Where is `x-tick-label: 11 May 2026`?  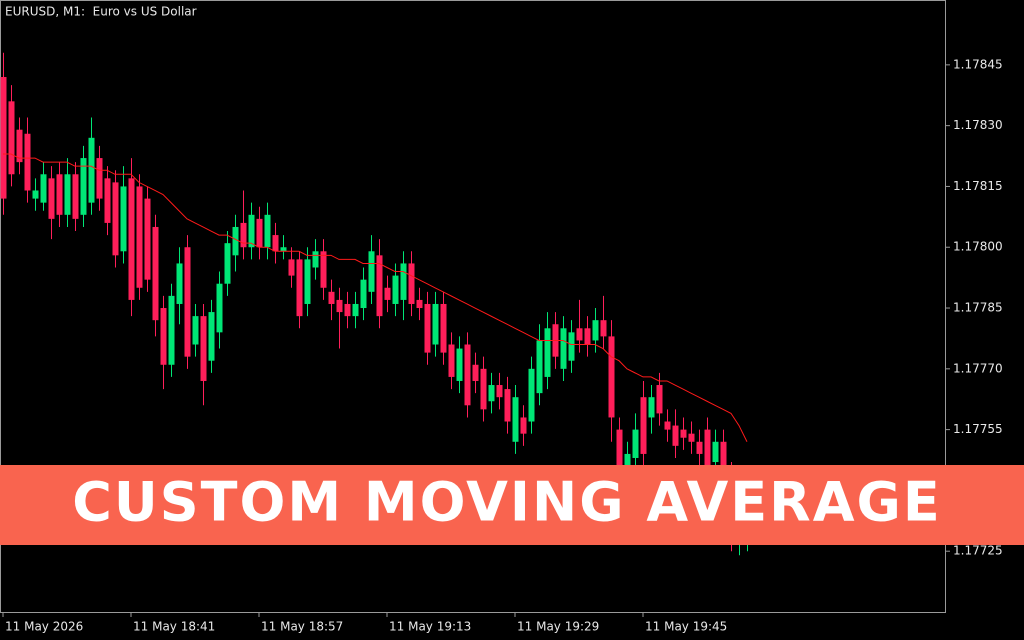
x-tick-label: 11 May 2026 is located at coordinates (44, 627).